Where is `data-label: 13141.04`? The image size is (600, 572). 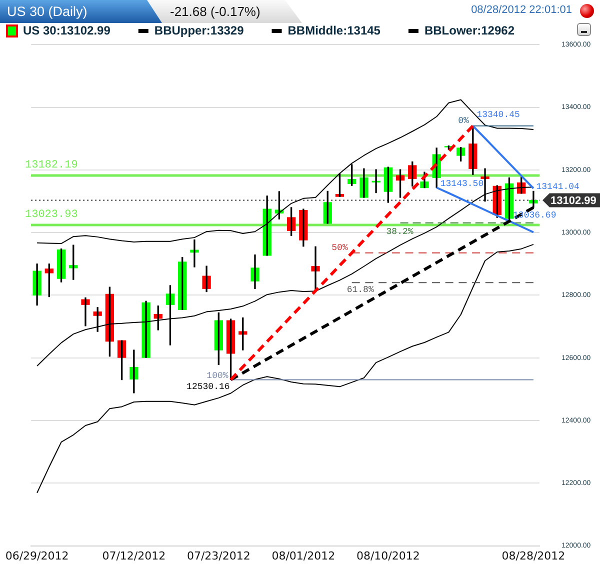
data-label: 13141.04 is located at coordinates (558, 187).